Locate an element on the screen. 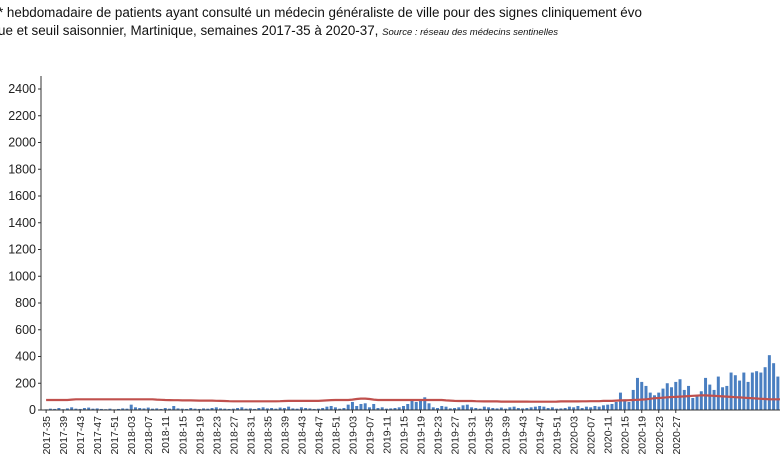 This screenshot has width=780, height=470. x-tick-label: 2019-11 is located at coordinates (388, 435).